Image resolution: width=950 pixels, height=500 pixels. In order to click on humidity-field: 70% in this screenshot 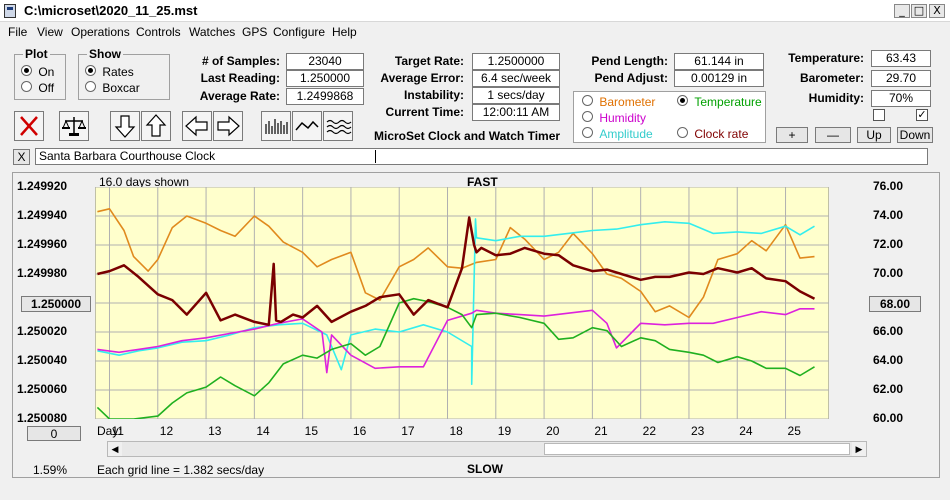, I will do `click(901, 98)`.